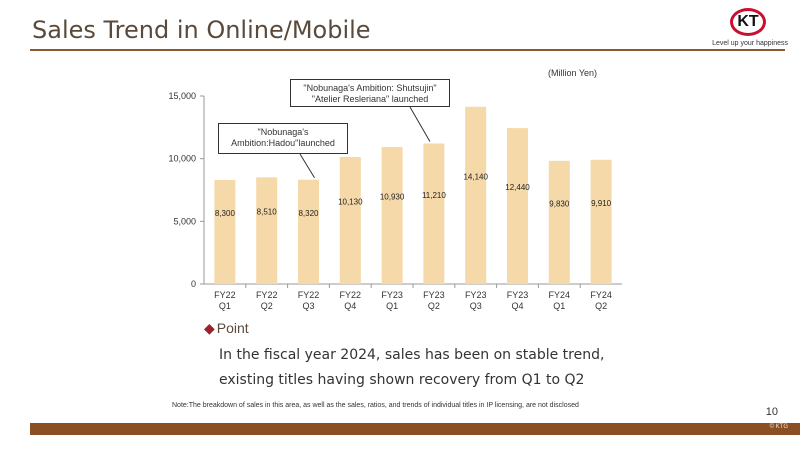 The height and width of the screenshot is (449, 800). What do you see at coordinates (407, 50) in the screenshot?
I see `title-divider` at bounding box center [407, 50].